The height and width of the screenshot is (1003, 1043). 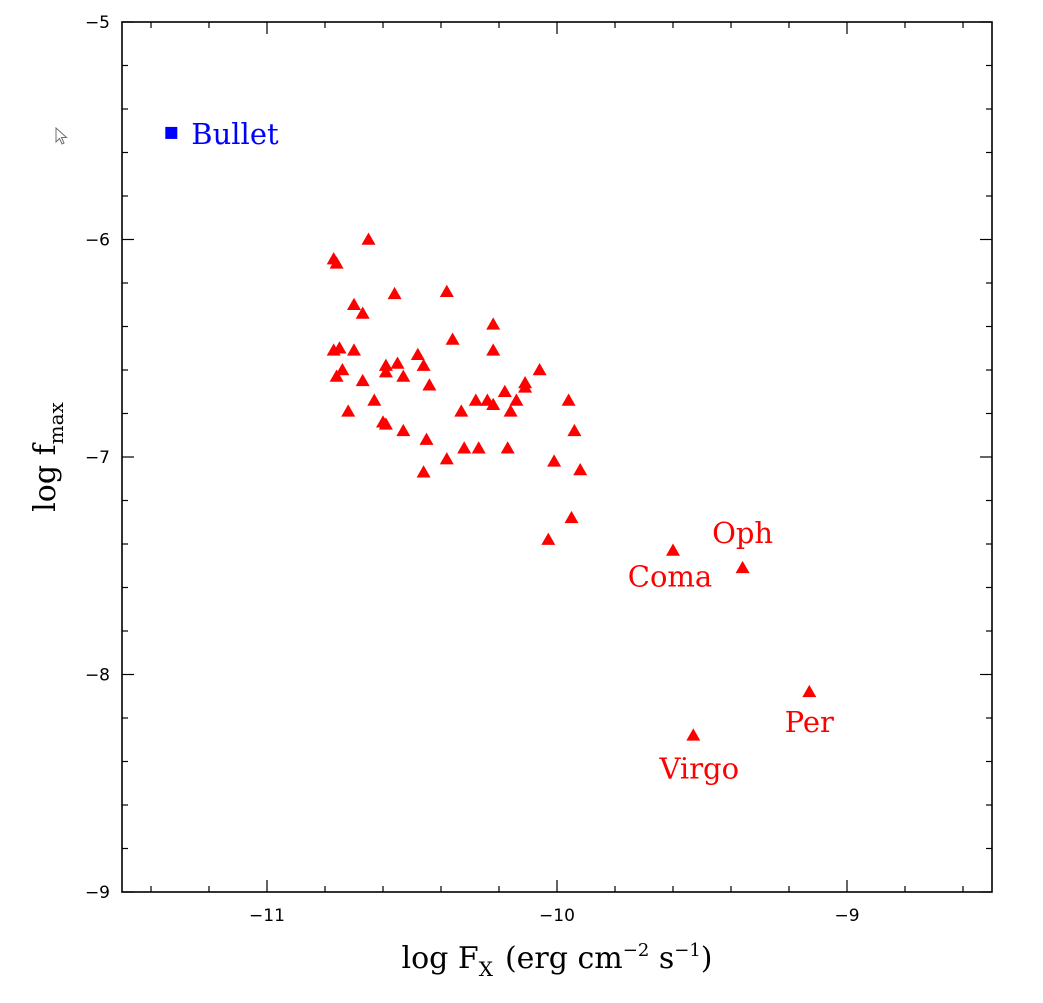 I want to click on data-point-square, so click(x=171, y=132).